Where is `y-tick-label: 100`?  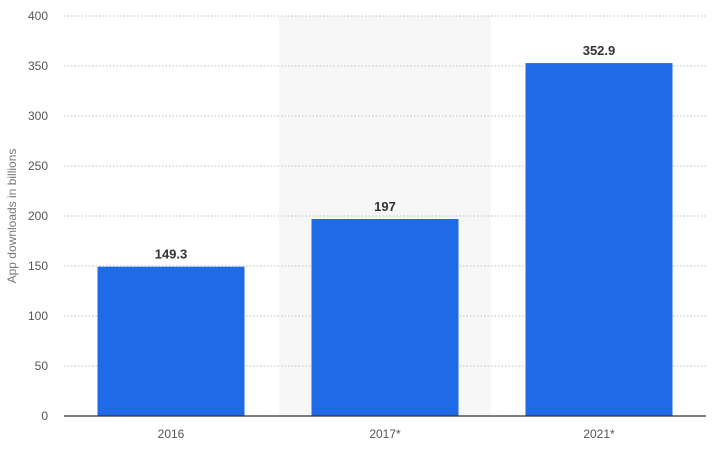 y-tick-label: 100 is located at coordinates (38, 316).